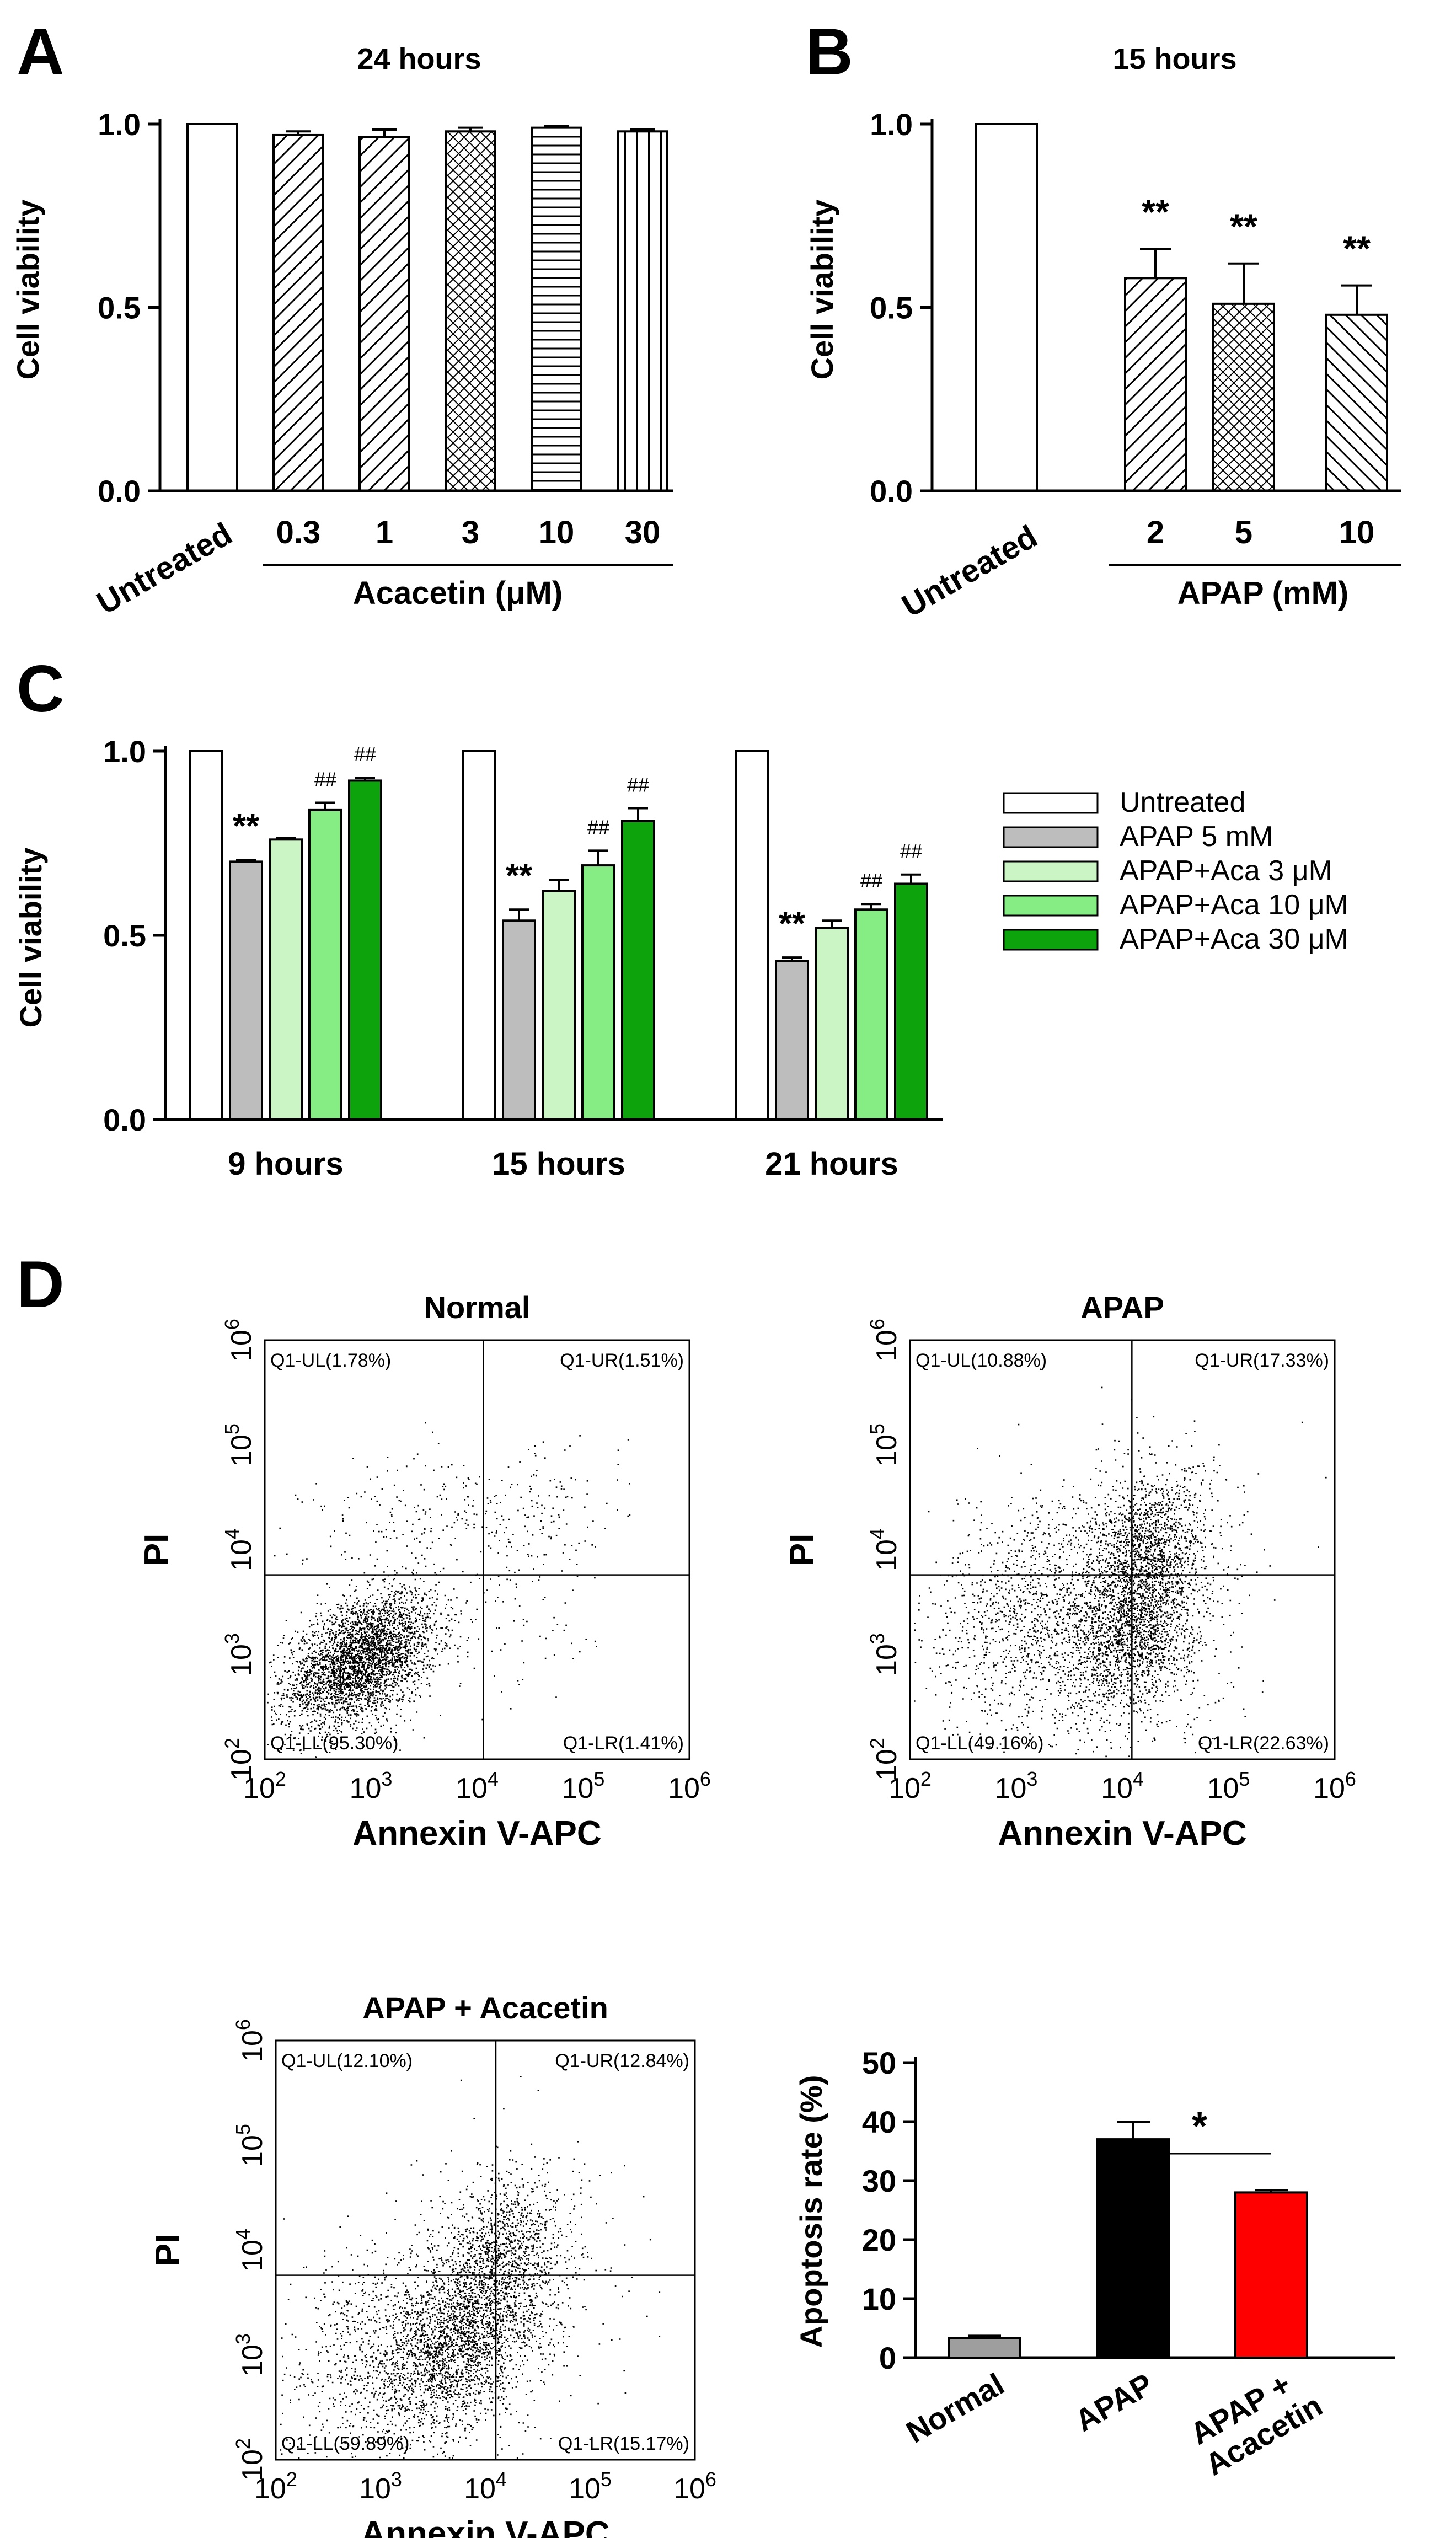  I want to click on panel-c-legend-label: APAP+Aca 10 μM, so click(1234, 905).